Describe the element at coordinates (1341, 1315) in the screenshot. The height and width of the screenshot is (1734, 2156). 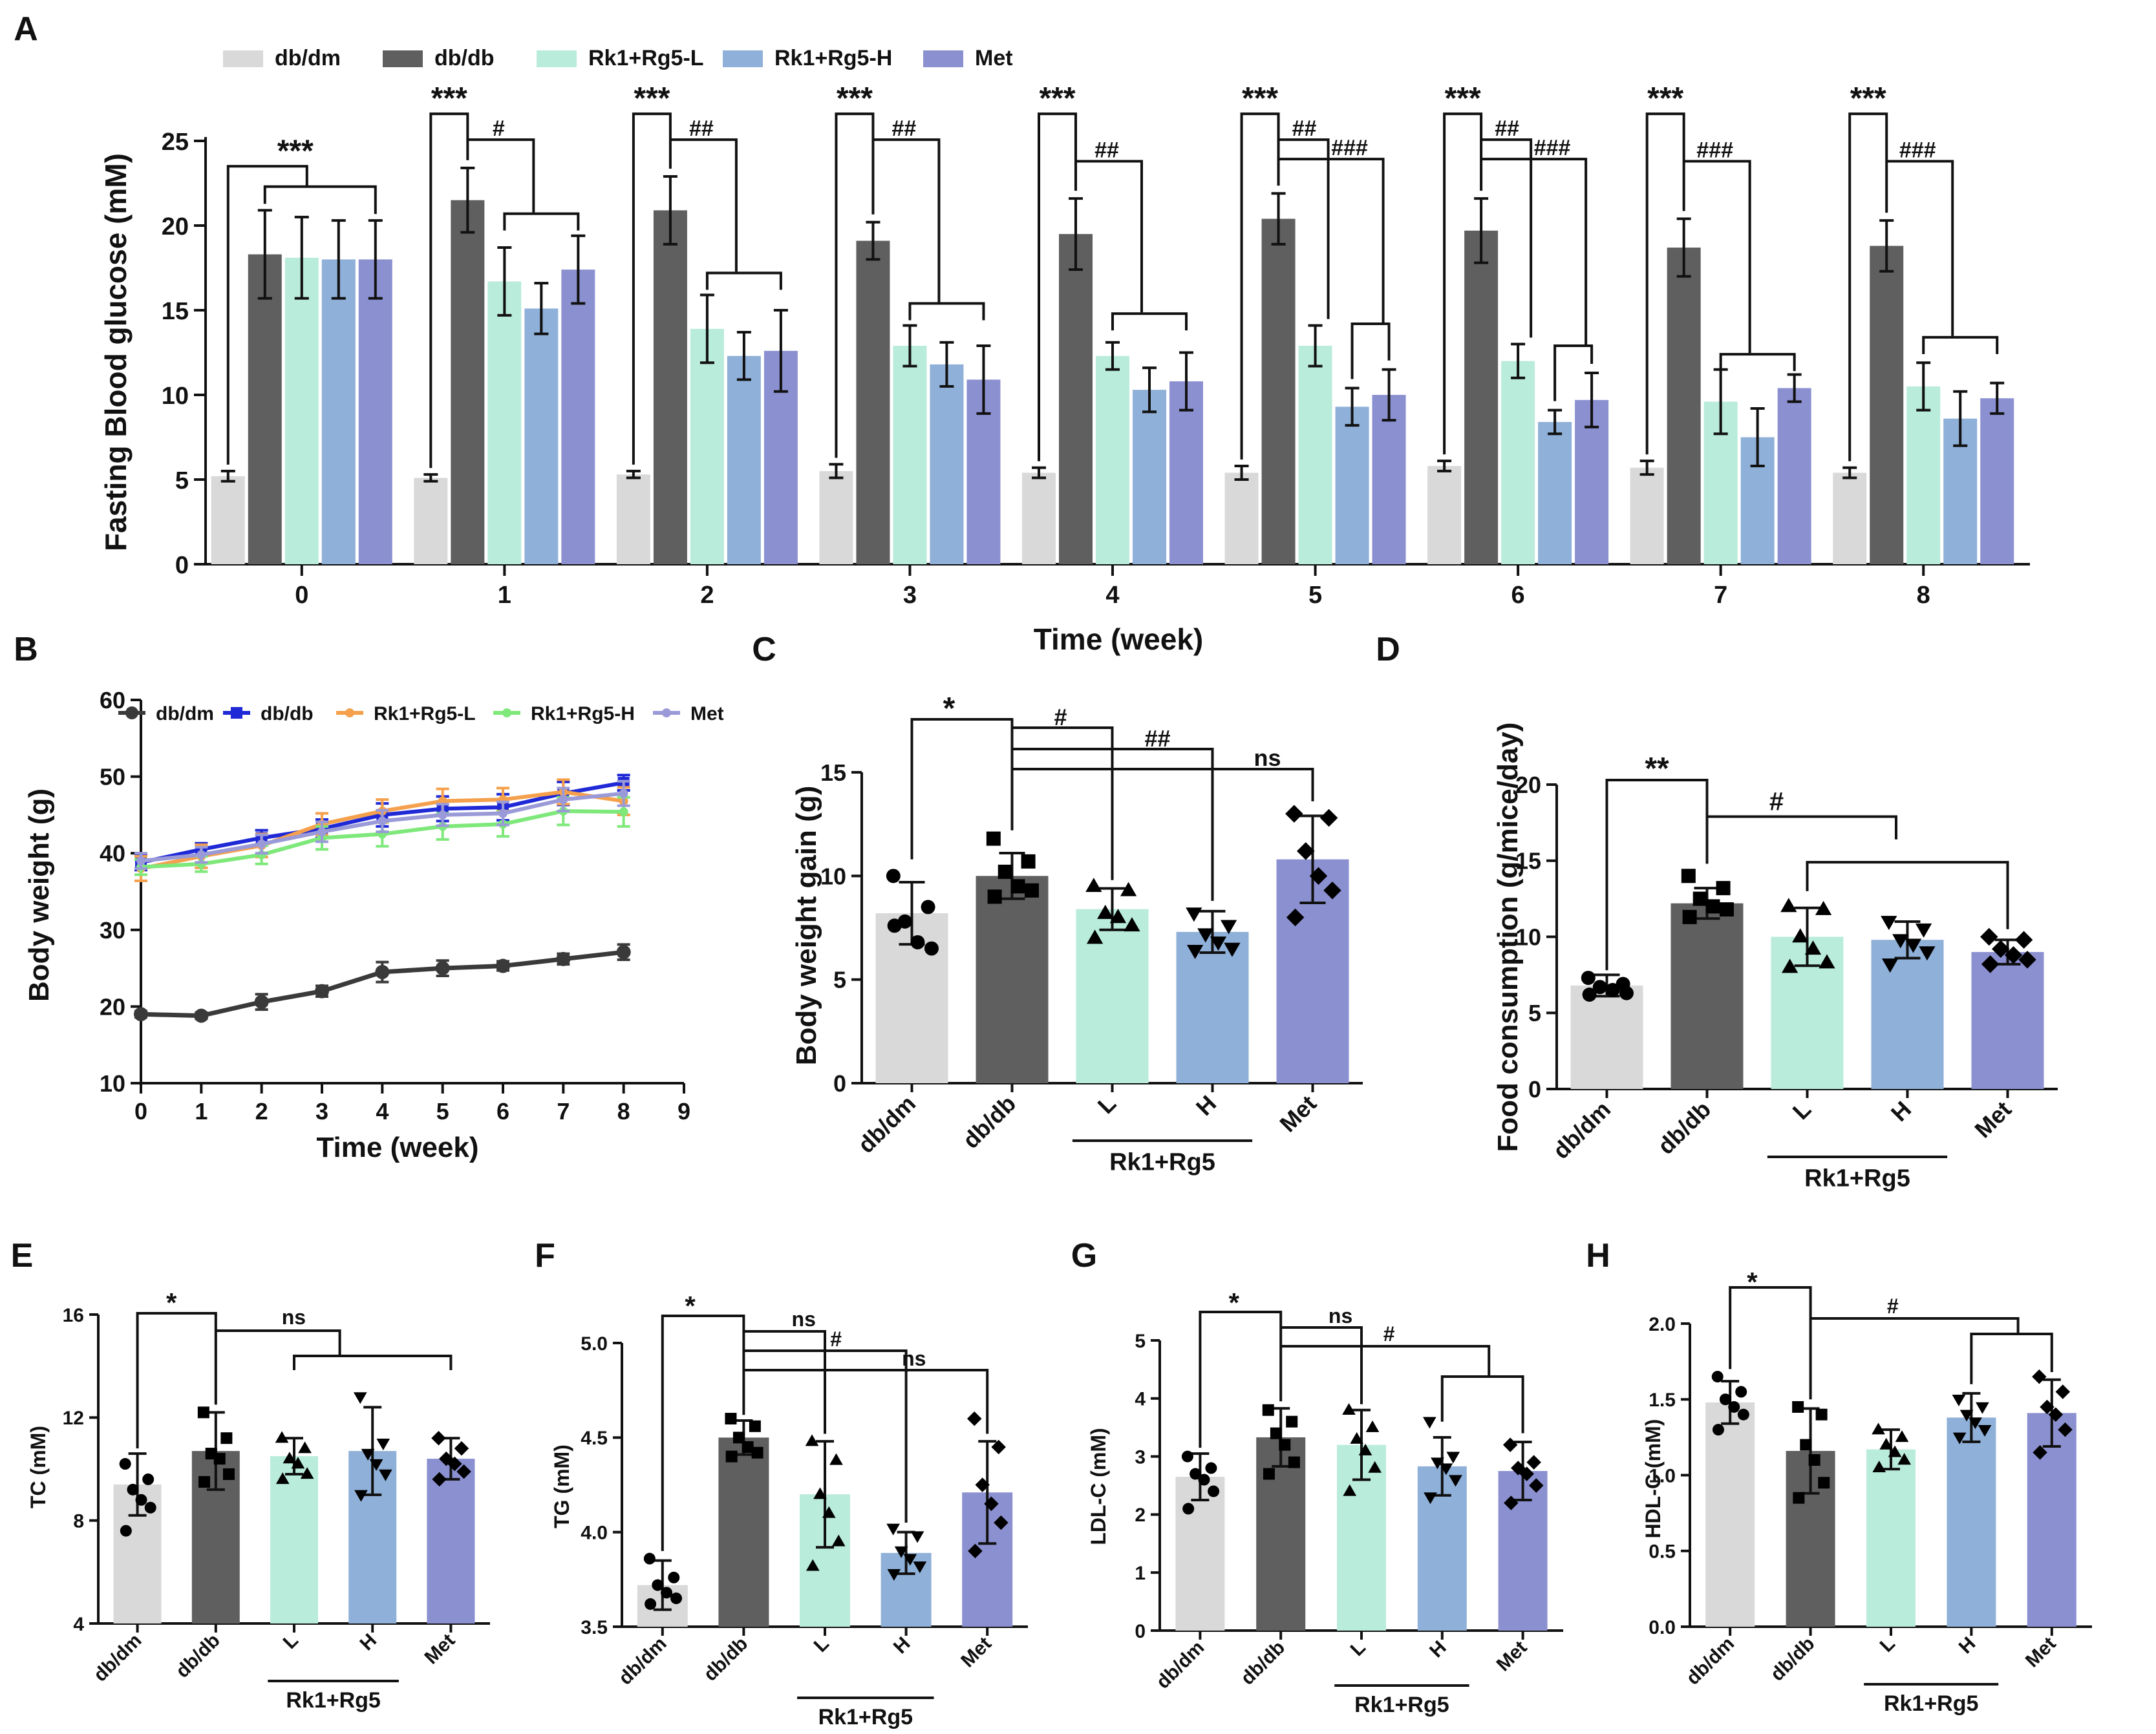
I see `sig-label: ns` at that location.